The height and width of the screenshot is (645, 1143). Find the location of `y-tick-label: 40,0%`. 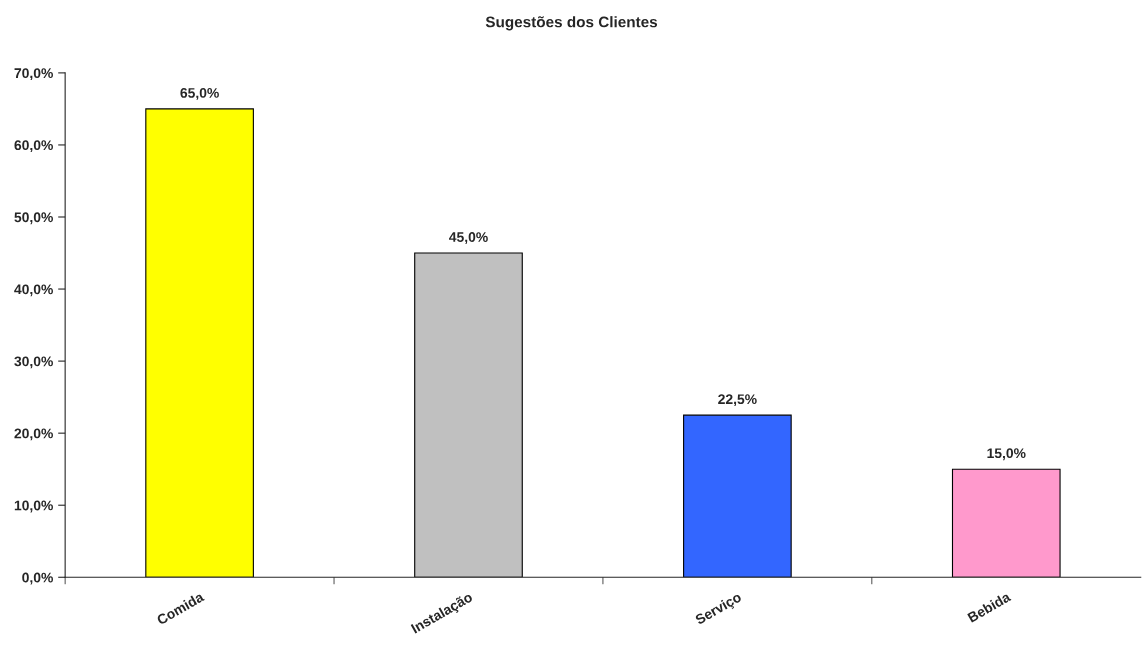

y-tick-label: 40,0% is located at coordinates (33, 290).